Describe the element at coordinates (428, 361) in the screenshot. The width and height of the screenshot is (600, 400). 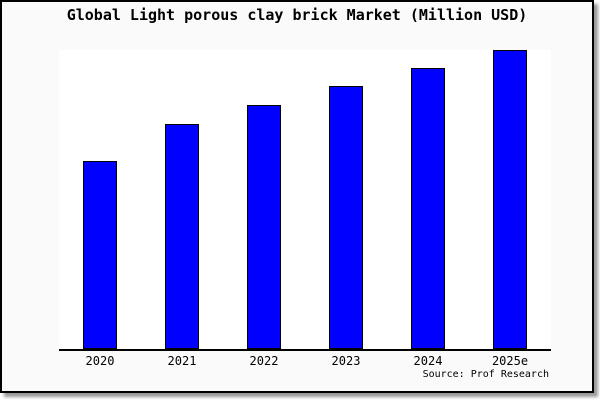
I see `x-tick-label-2024: 2024` at that location.